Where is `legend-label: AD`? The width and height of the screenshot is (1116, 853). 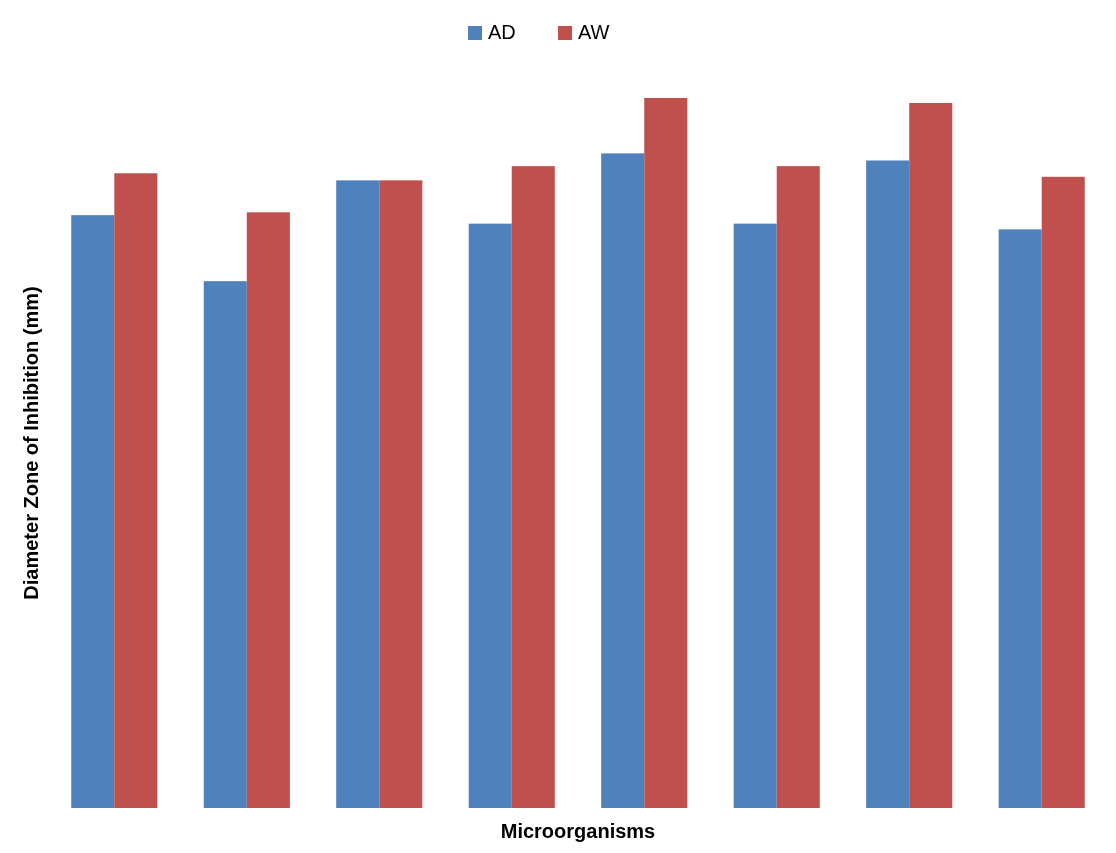 legend-label: AD is located at coordinates (502, 32).